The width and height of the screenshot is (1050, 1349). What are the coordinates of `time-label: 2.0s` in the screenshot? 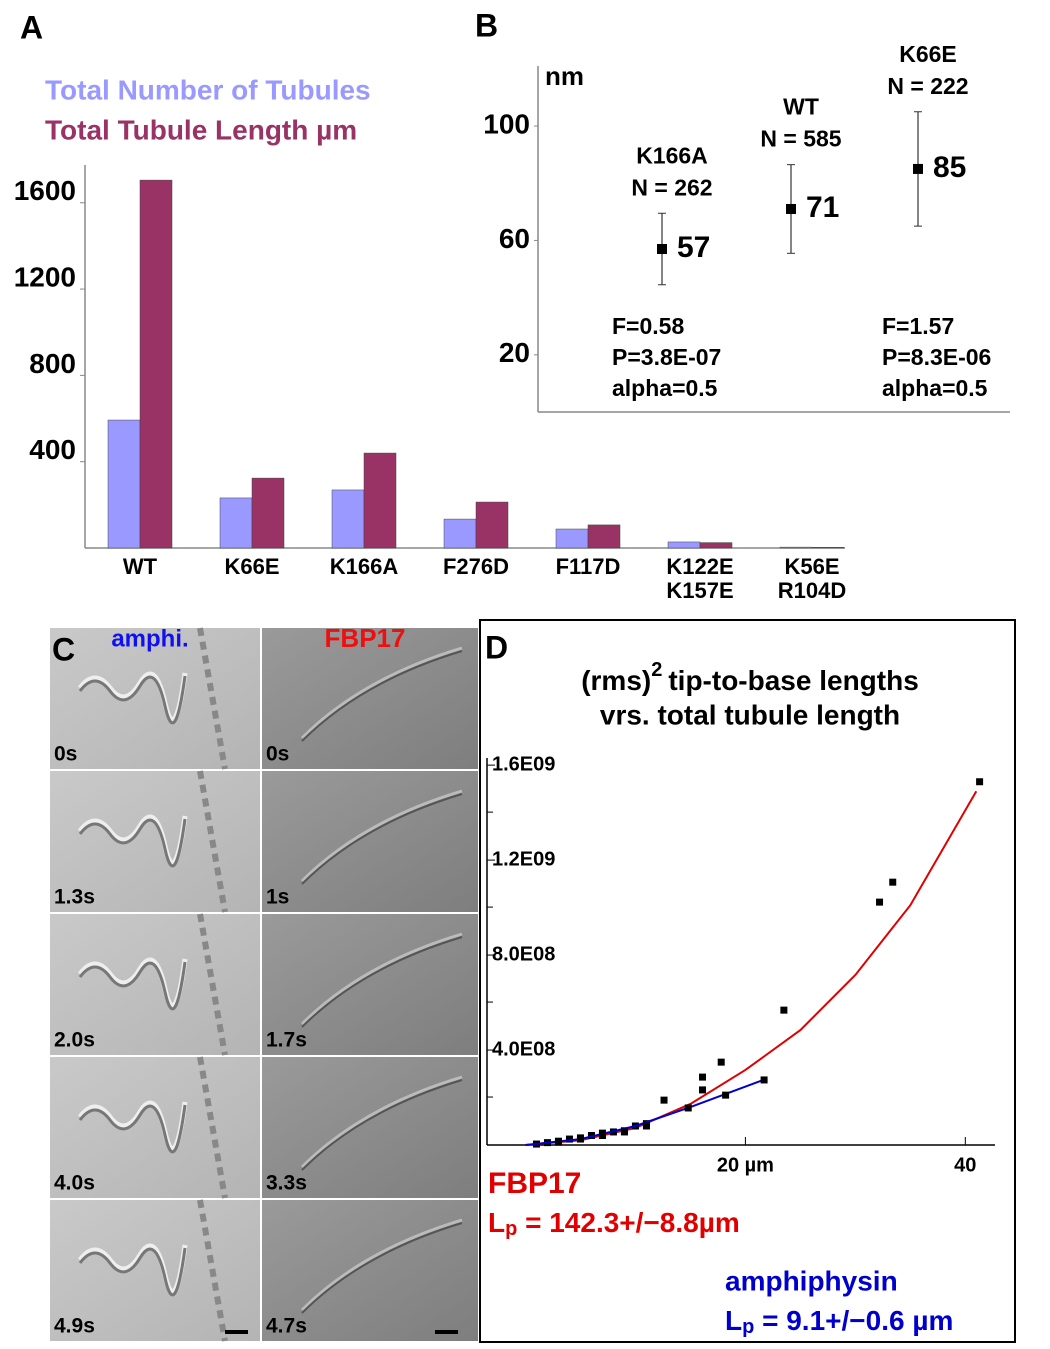 It's located at (74, 1040).